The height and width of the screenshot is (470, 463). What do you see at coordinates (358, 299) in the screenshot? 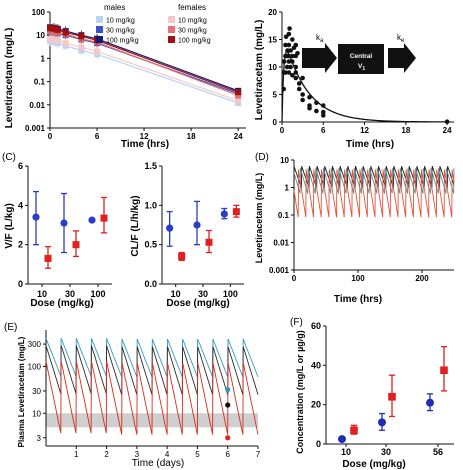
I see `panel-d-xlabel: Time (hrs)` at bounding box center [358, 299].